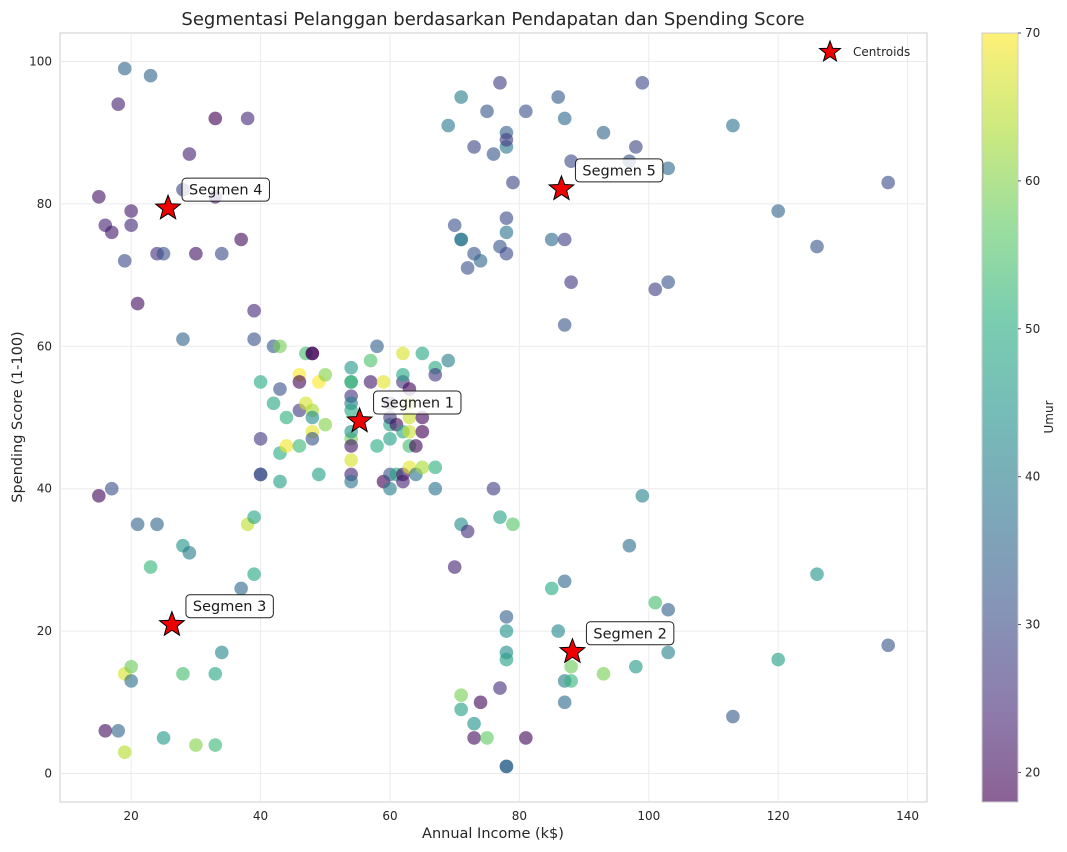 The image size is (1067, 852). I want to click on y-tick-label: 0, so click(48, 774).